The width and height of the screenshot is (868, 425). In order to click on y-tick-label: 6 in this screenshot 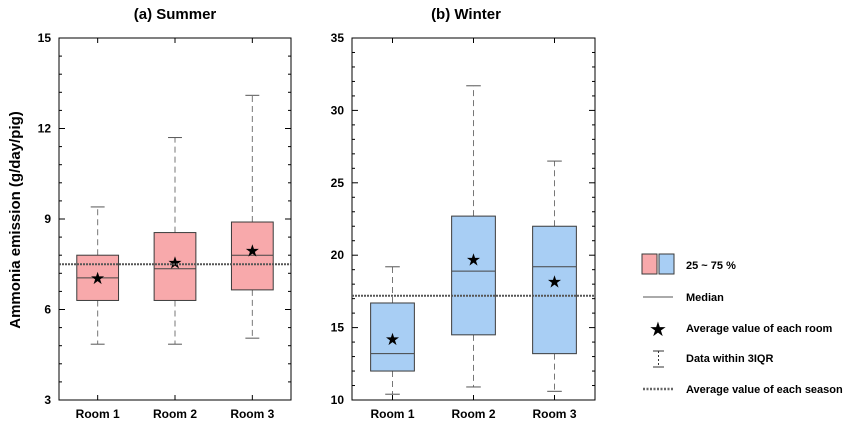, I will do `click(47, 310)`.